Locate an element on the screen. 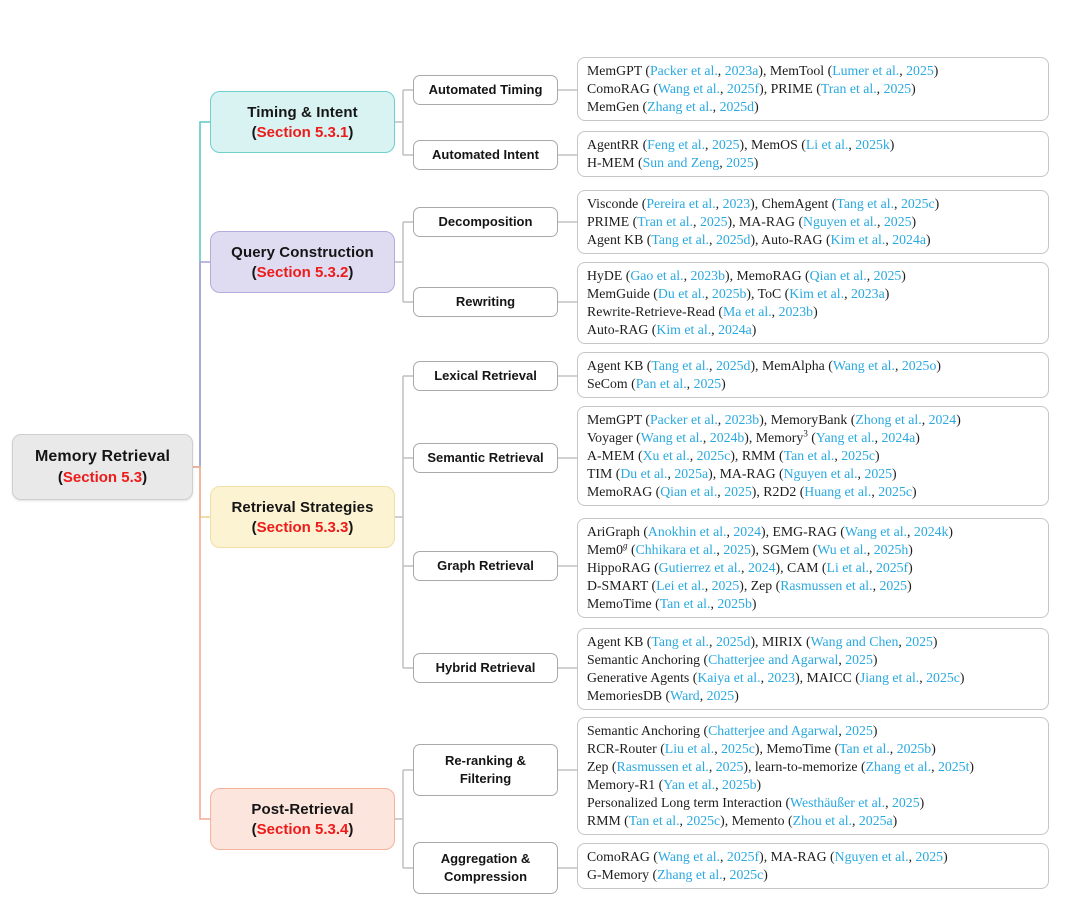  citation-link: Li et al. is located at coordinates (827, 144).